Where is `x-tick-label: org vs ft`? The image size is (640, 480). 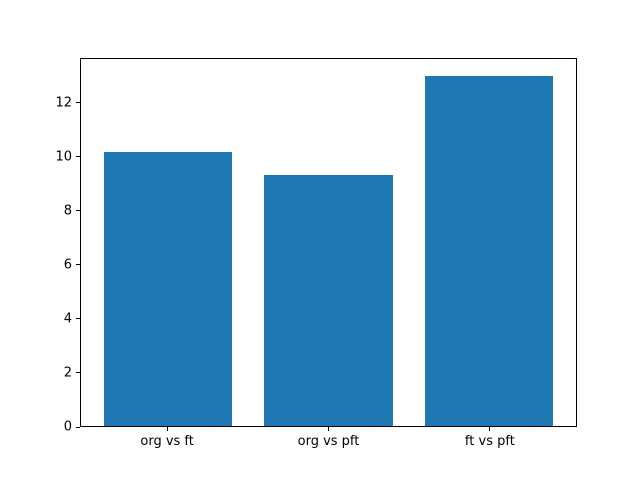
x-tick-label: org vs ft is located at coordinates (167, 441).